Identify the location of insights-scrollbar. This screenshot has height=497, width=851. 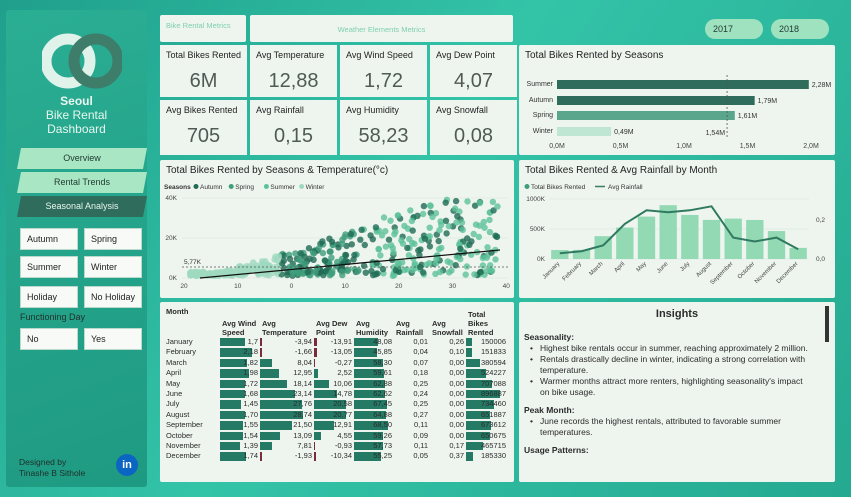
(827, 324).